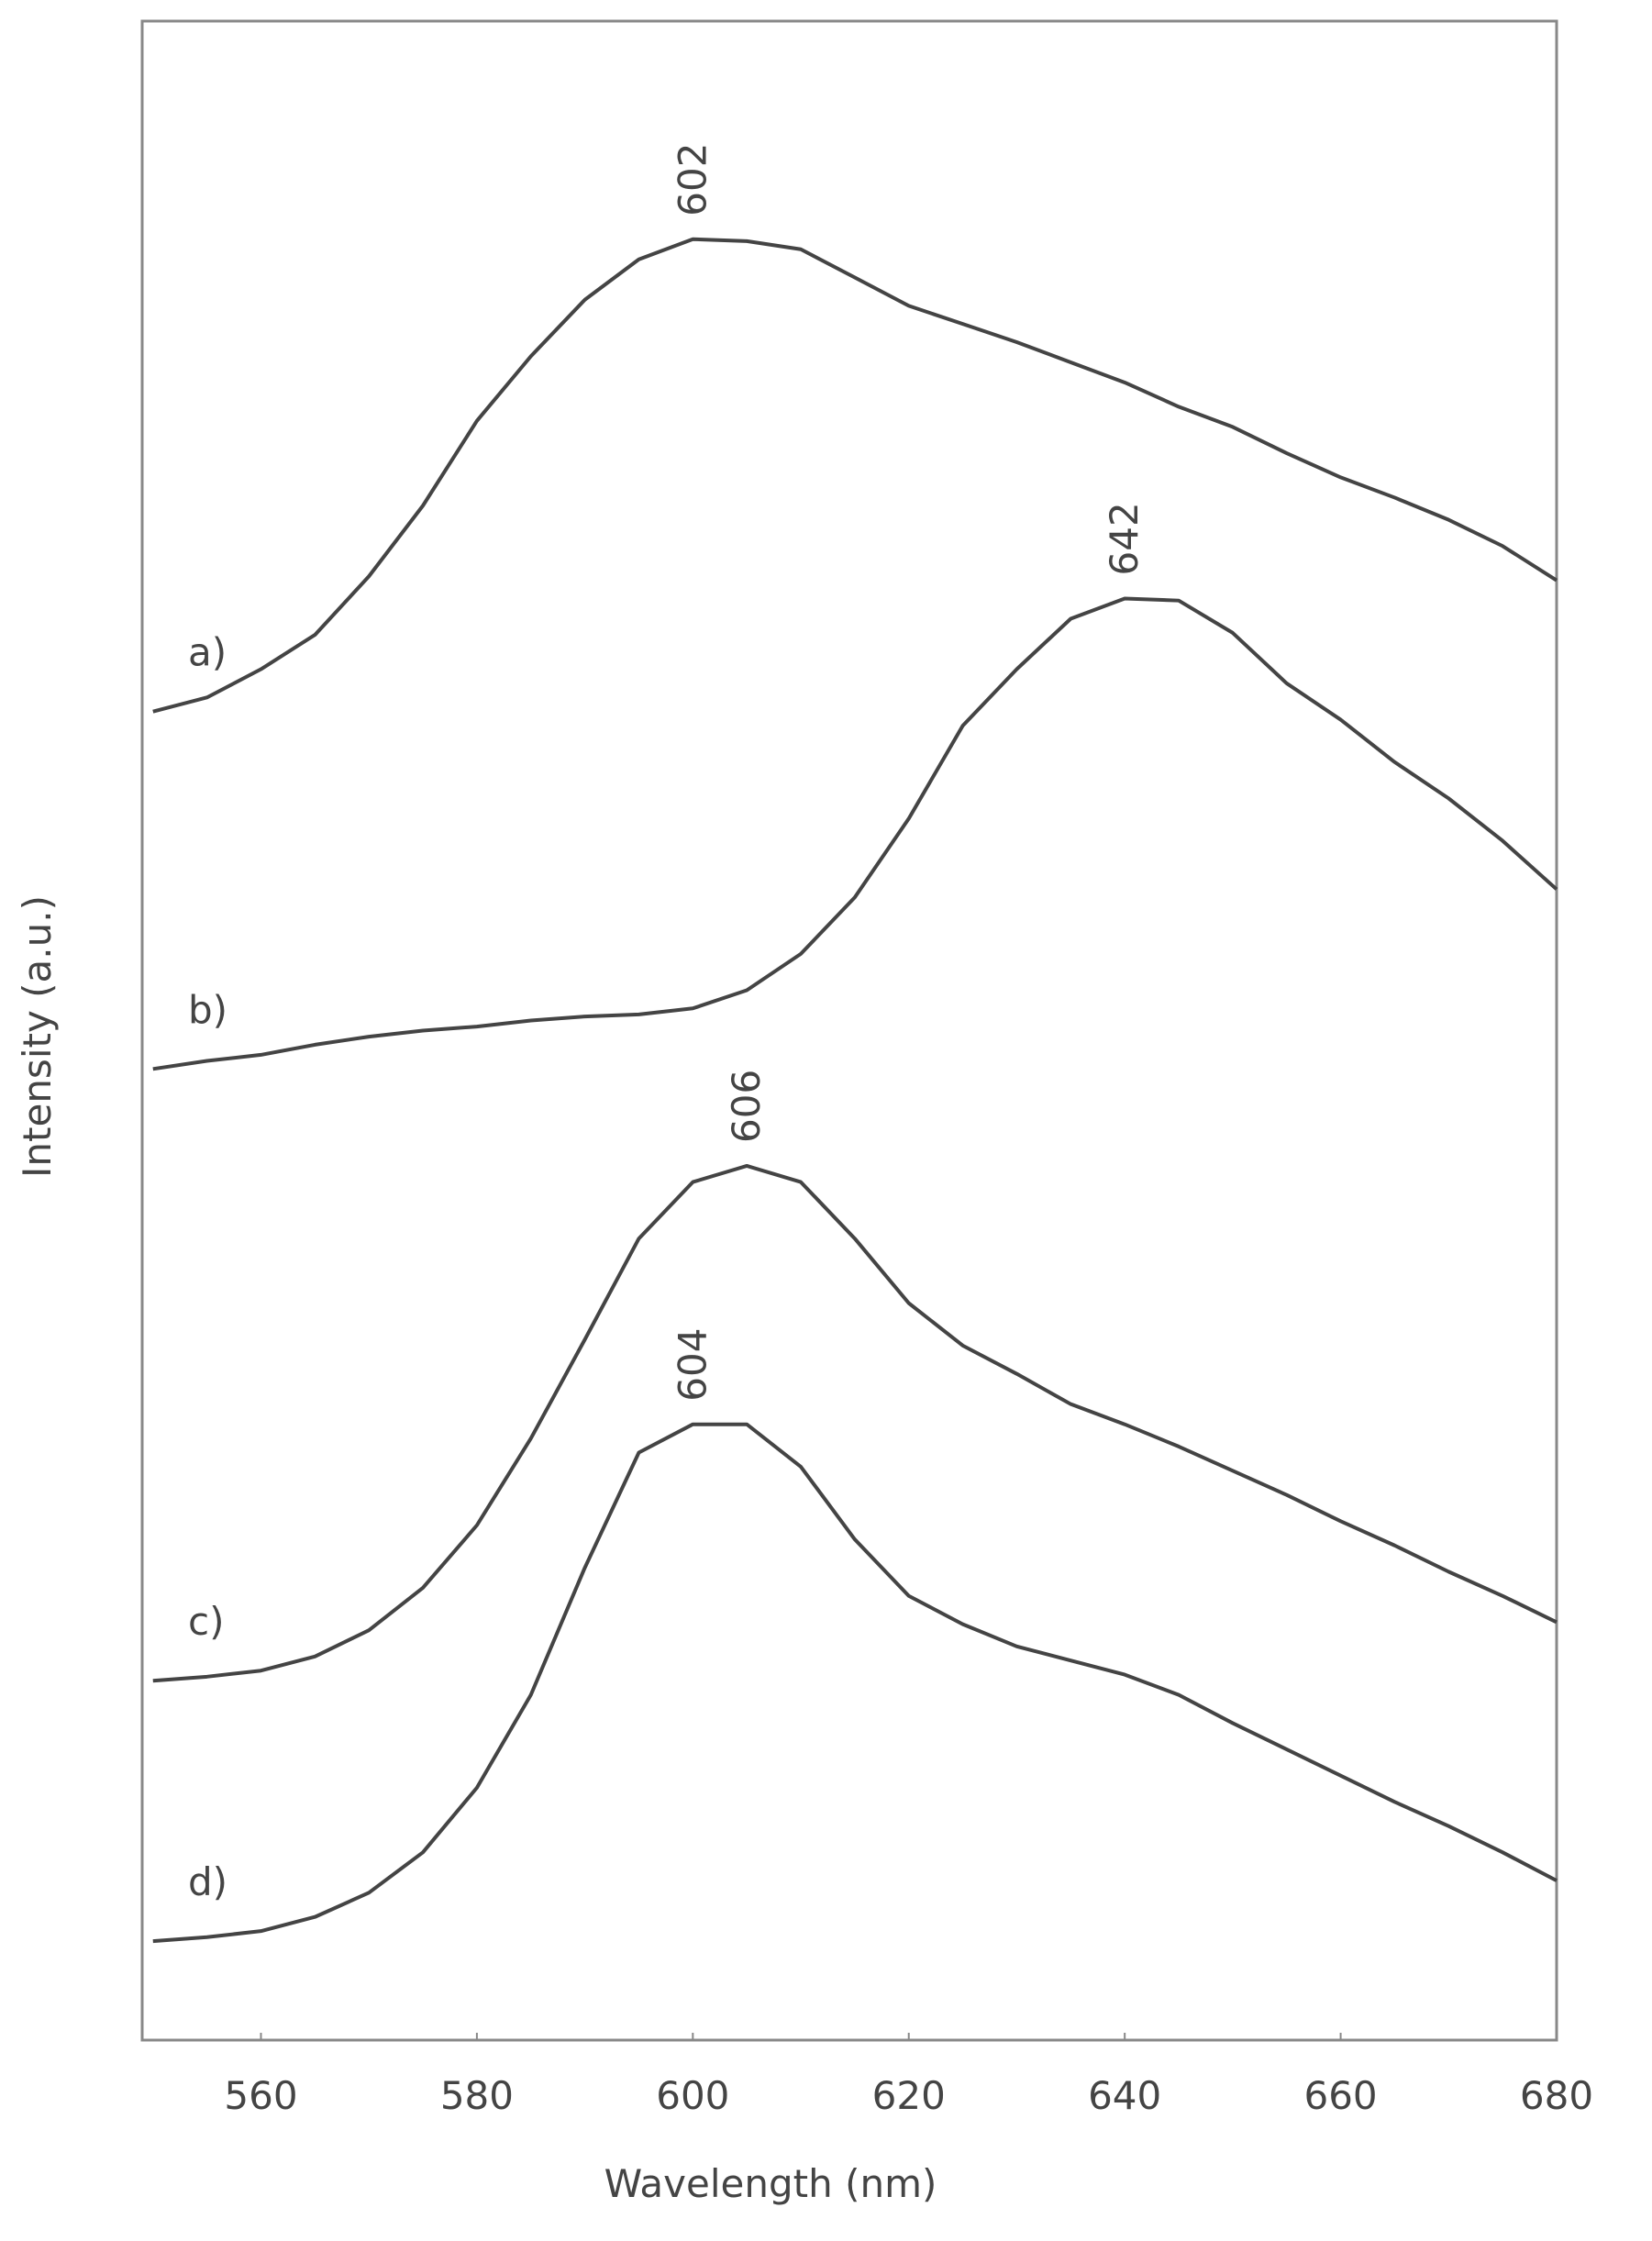 The height and width of the screenshot is (2241, 1652). Describe the element at coordinates (747, 1106) in the screenshot. I see `peak-label: 606` at that location.